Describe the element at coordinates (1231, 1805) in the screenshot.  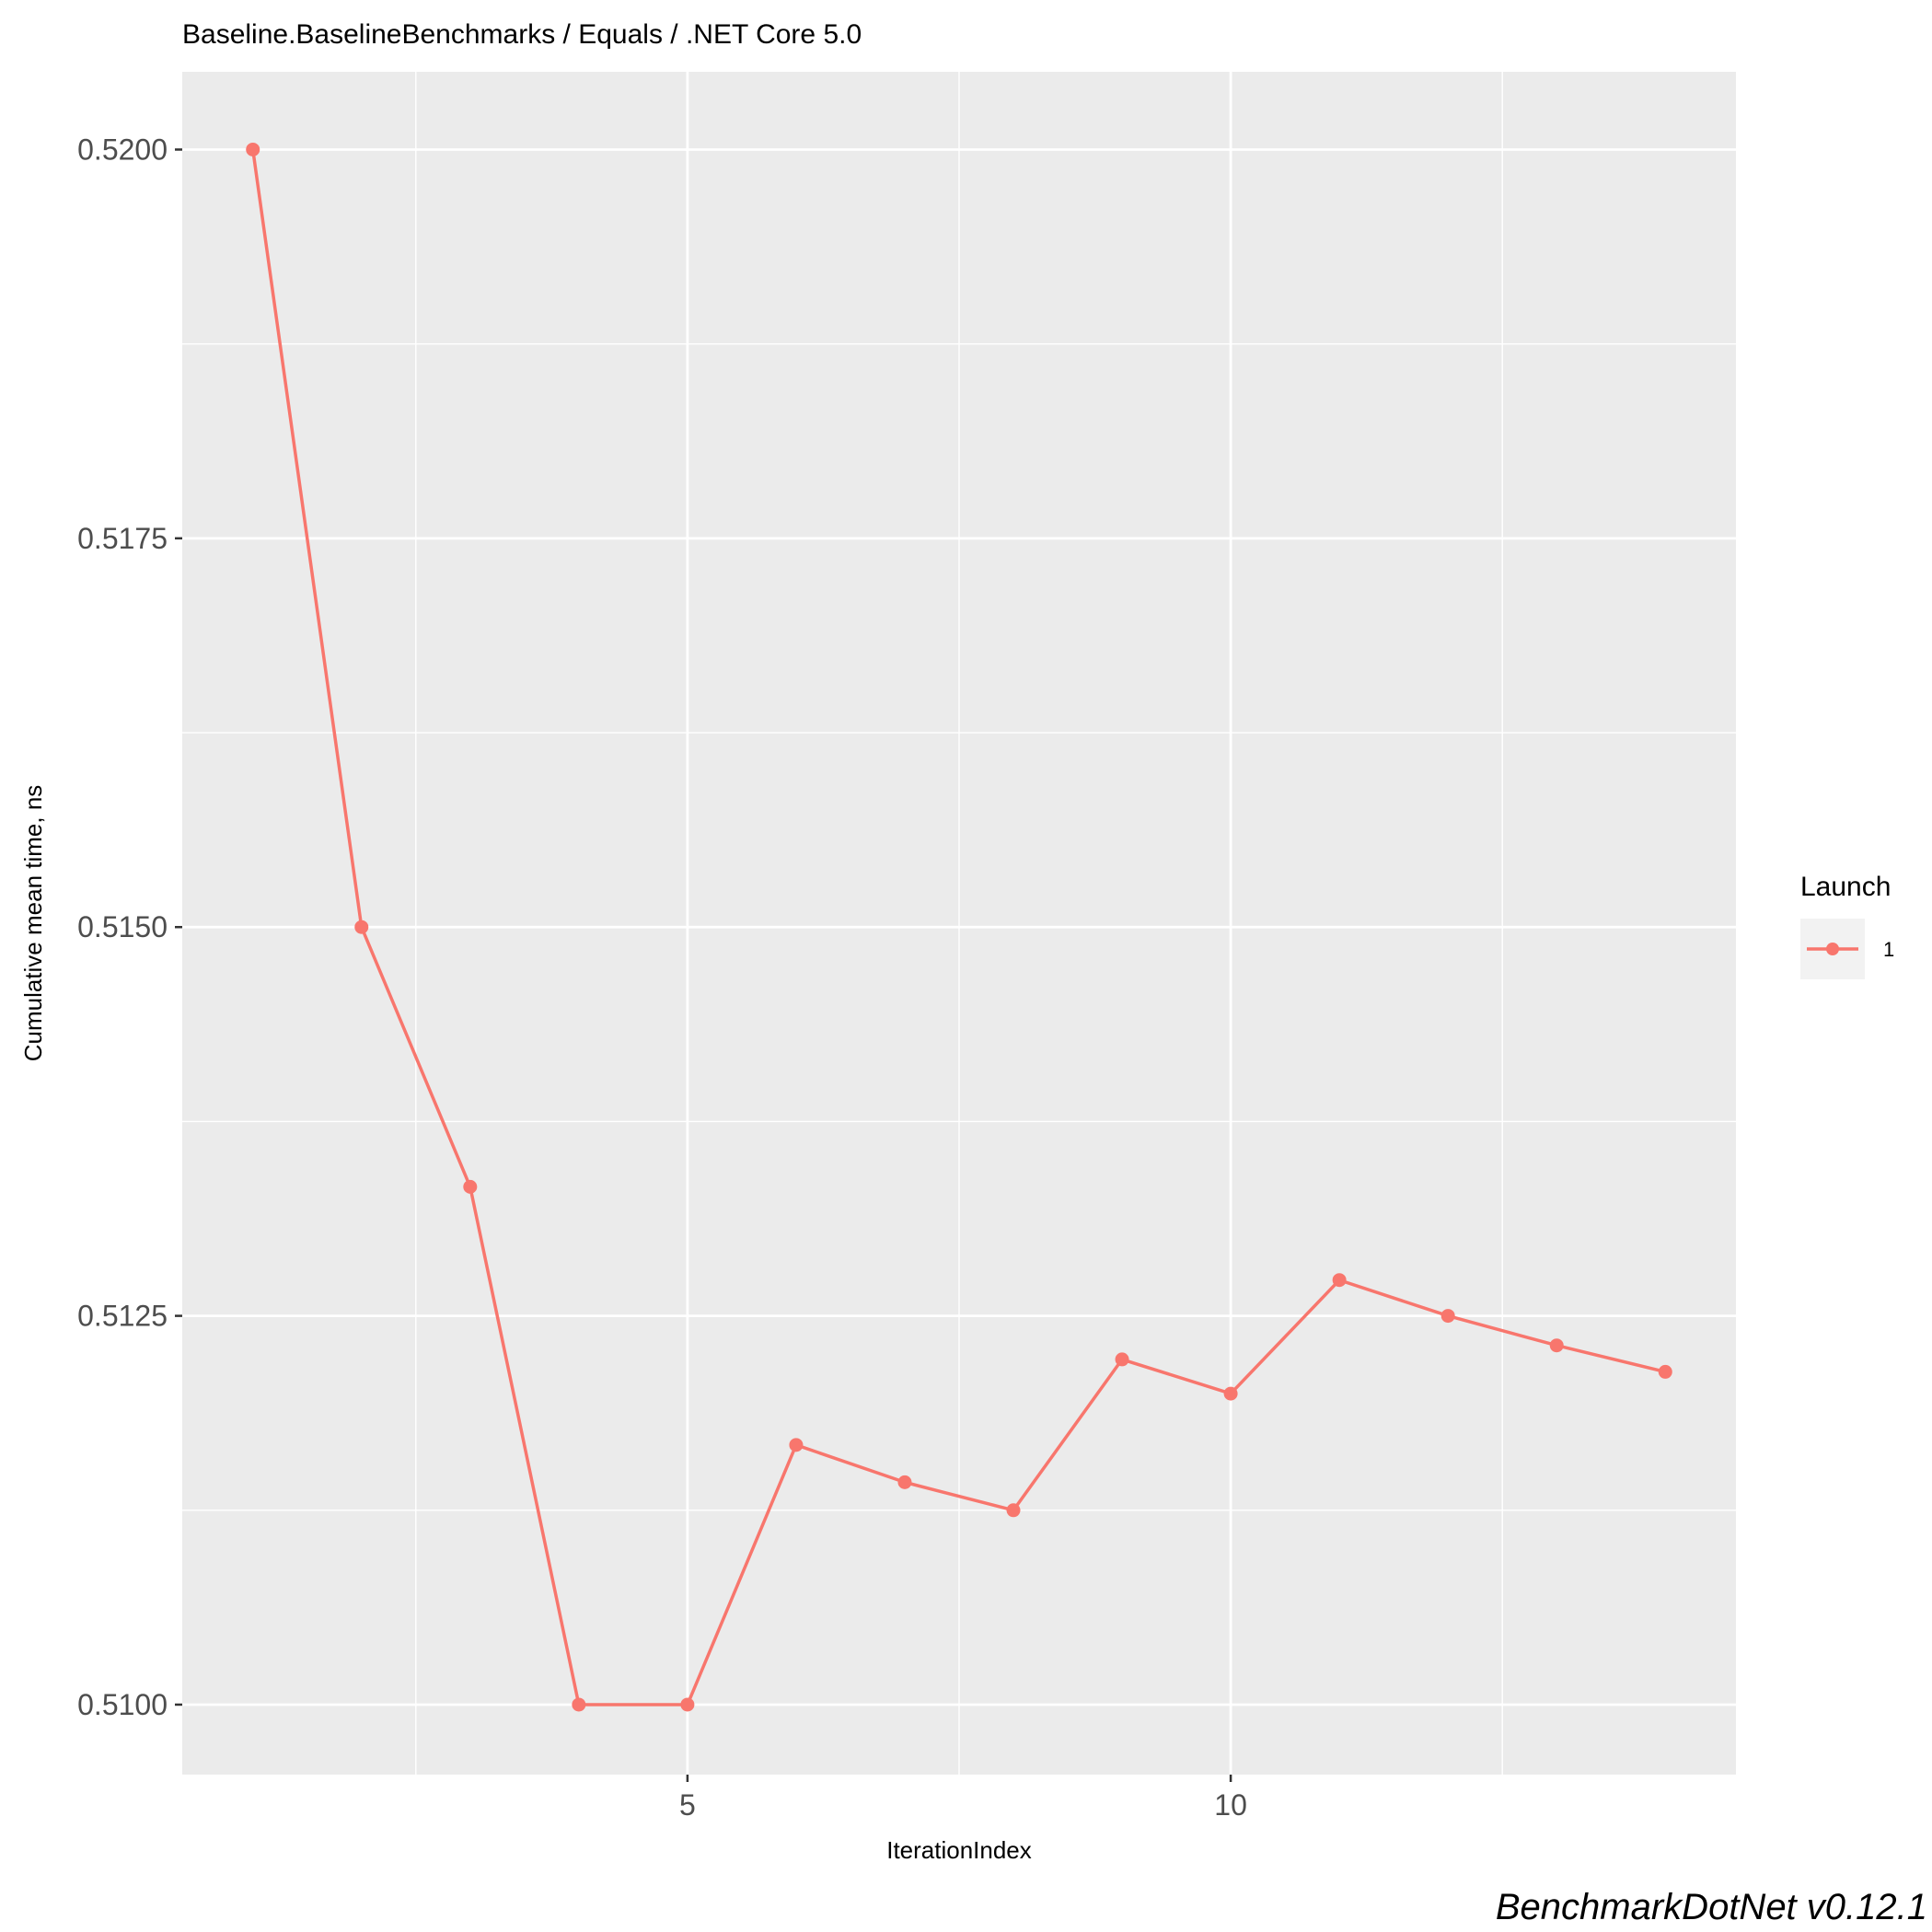
I see `x-tick-label: 10` at that location.